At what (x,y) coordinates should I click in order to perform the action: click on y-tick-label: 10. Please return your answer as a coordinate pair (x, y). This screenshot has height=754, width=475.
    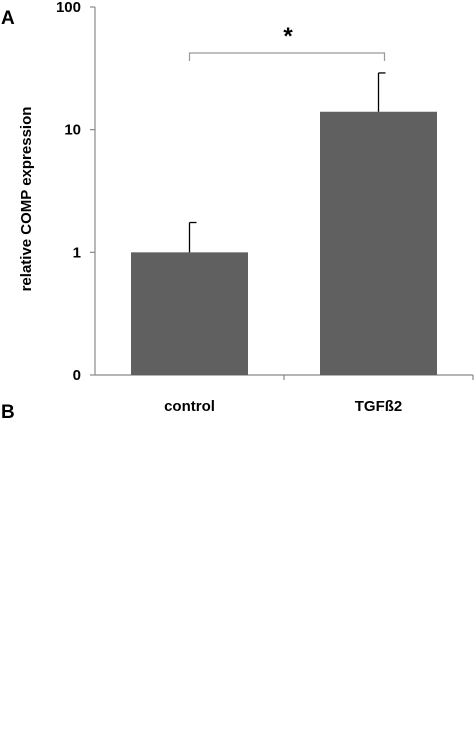
    Looking at the image, I should click on (72, 130).